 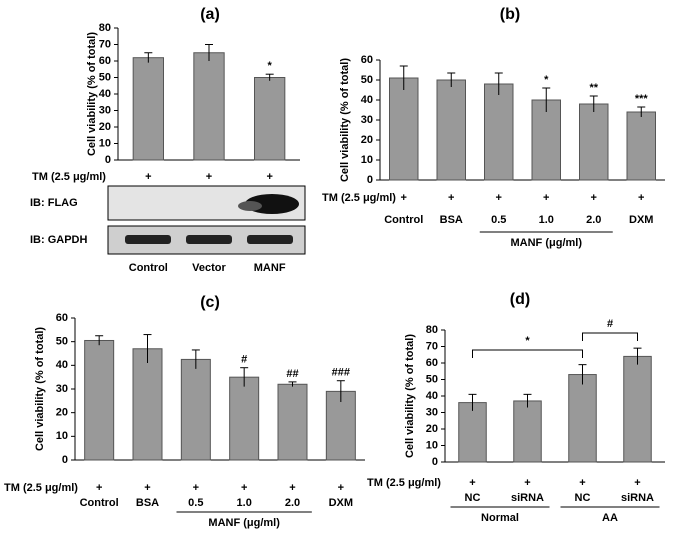 I want to click on x-tick-label: siRNA, so click(x=527, y=498).